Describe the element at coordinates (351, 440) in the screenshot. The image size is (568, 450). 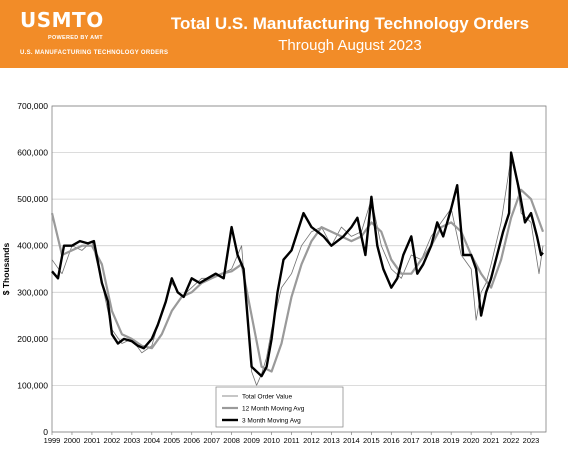
I see `x-tick-label: 2014` at that location.